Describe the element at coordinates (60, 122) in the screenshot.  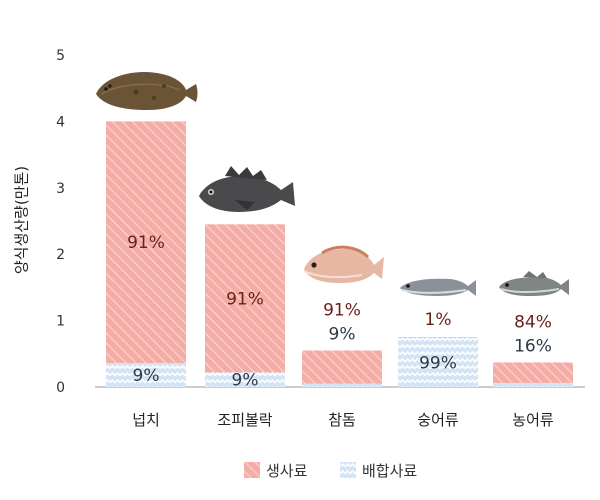
I see `y-tick-label: 4` at that location.